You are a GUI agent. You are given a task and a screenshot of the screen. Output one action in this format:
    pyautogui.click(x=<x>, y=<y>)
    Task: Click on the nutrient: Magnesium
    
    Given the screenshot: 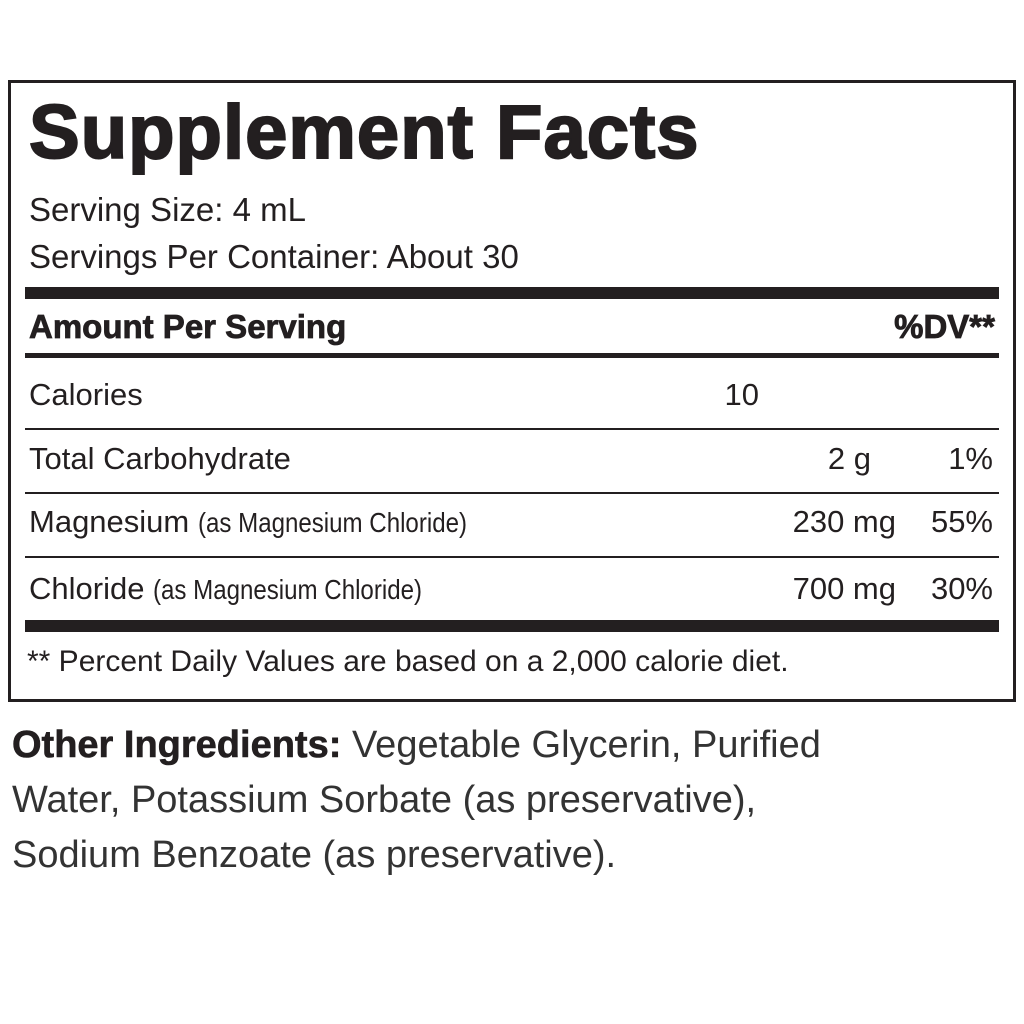 What is the action you would take?
    pyautogui.click(x=109, y=521)
    